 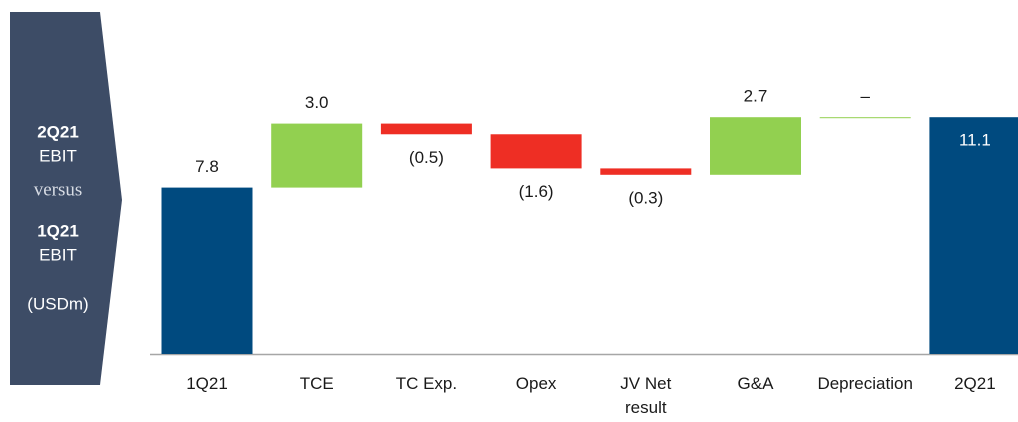 I want to click on data-label: (1.6), so click(x=536, y=191).